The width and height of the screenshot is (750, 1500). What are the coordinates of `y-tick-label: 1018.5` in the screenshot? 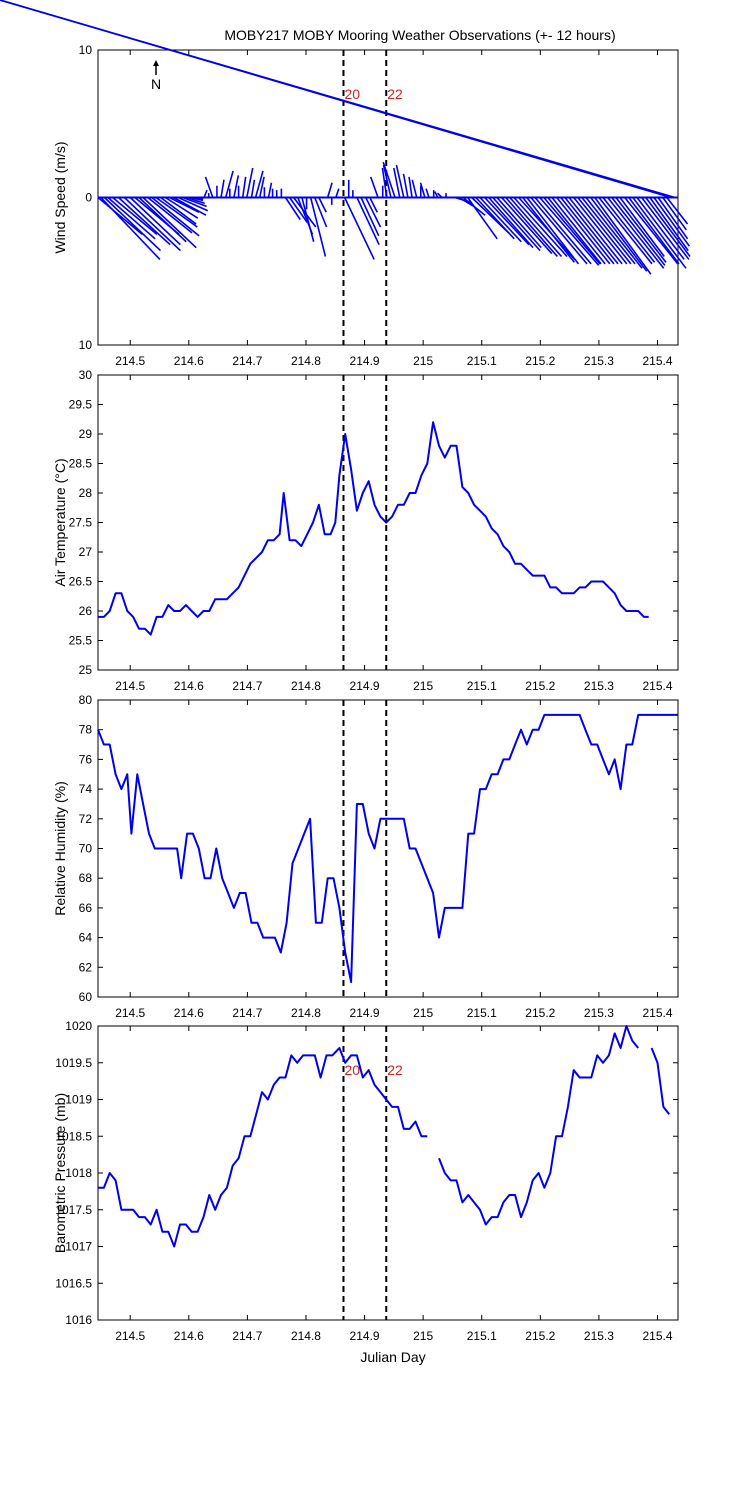 It's located at (73, 1136).